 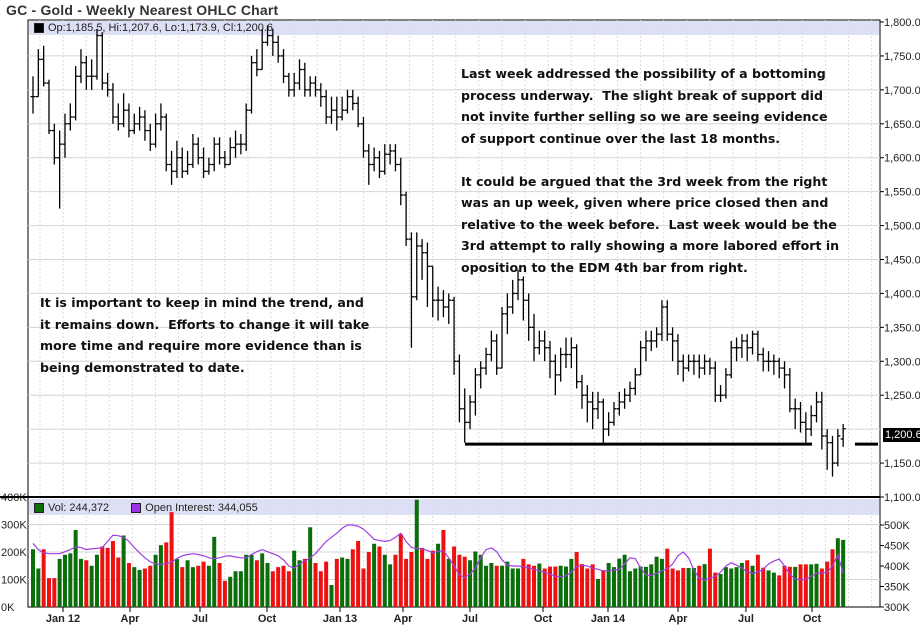 I want to click on volume-legend-swatch, so click(x=39, y=508).